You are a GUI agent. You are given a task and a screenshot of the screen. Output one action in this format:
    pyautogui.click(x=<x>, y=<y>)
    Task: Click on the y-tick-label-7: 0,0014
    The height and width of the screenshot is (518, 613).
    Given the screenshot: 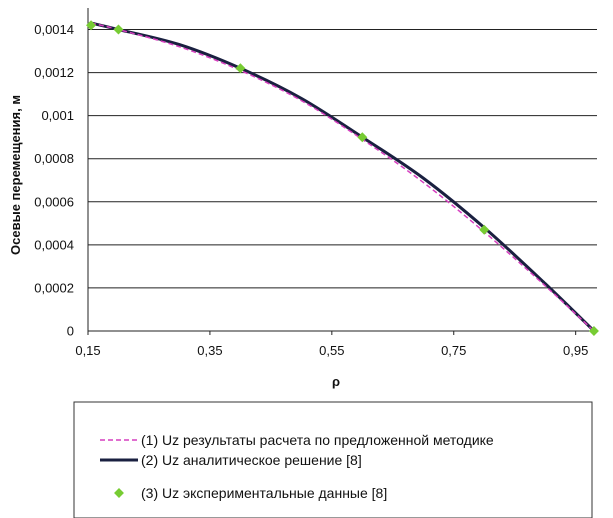 What is the action you would take?
    pyautogui.click(x=54, y=29)
    